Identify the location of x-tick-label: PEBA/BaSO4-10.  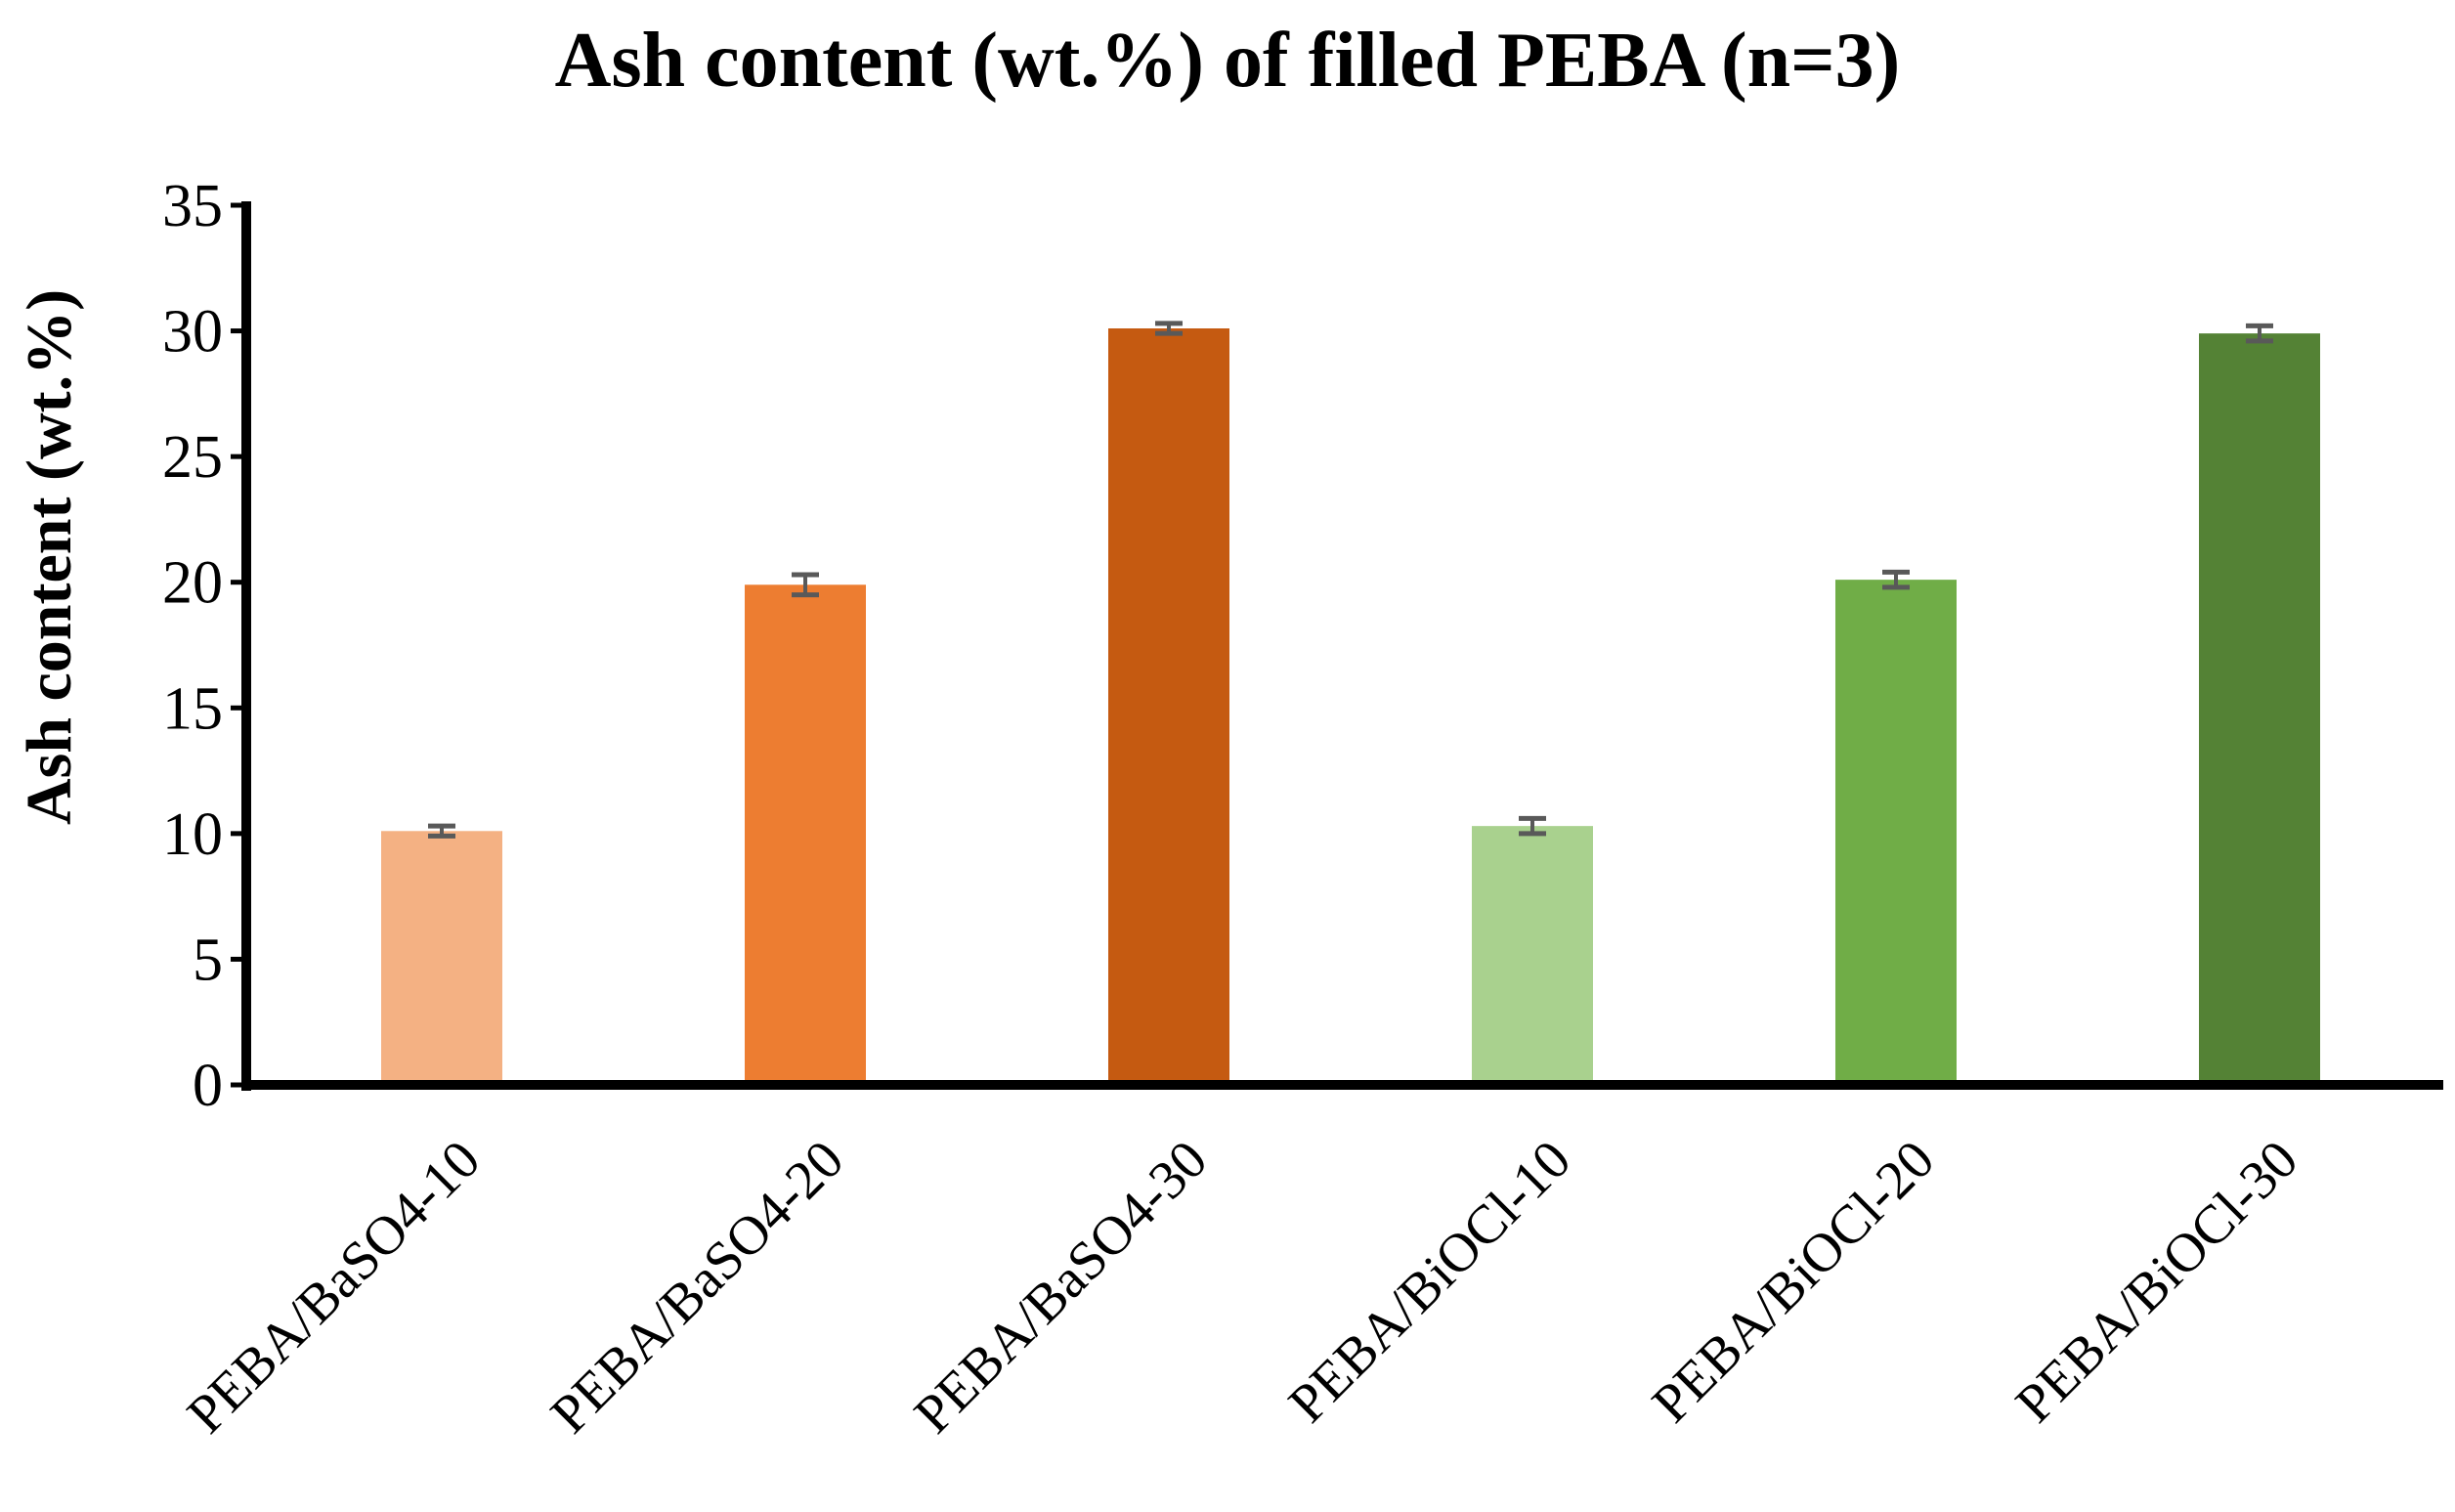
(334, 1287).